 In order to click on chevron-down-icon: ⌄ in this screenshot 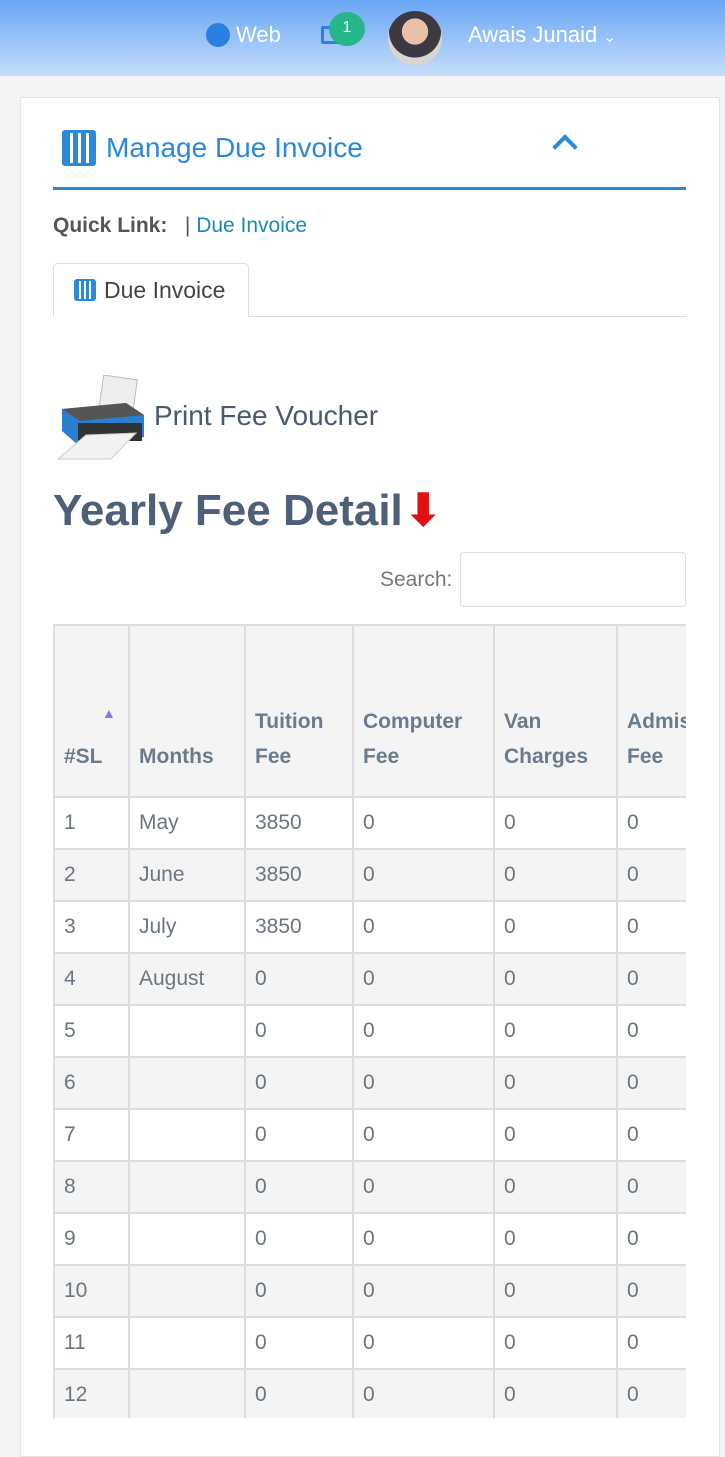, I will do `click(609, 37)`.